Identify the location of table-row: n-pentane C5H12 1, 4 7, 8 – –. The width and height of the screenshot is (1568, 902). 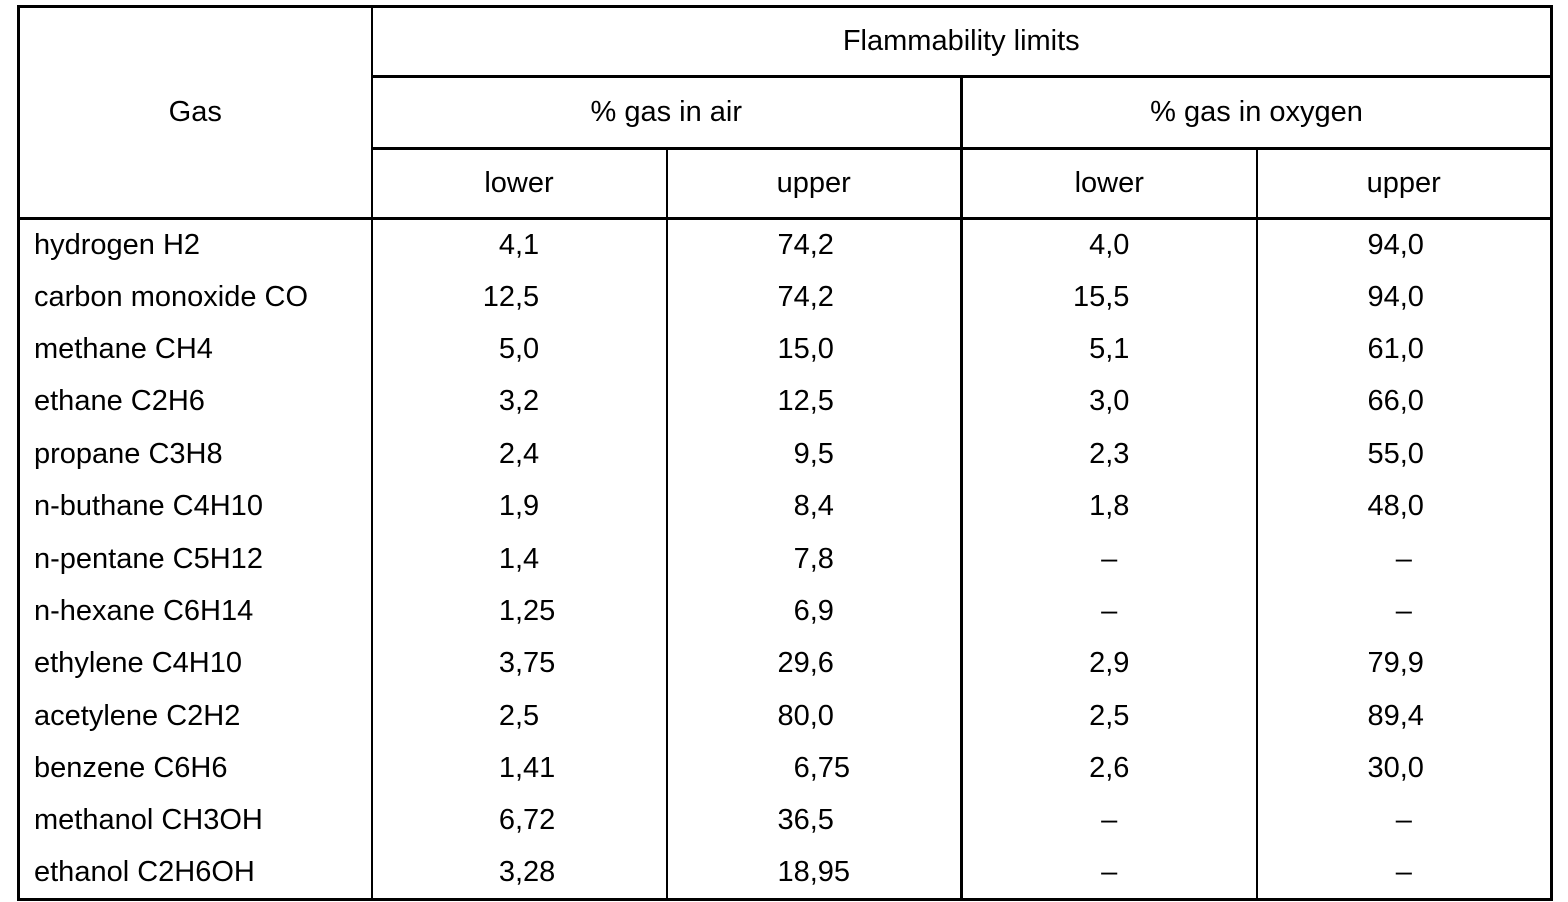
(785, 559).